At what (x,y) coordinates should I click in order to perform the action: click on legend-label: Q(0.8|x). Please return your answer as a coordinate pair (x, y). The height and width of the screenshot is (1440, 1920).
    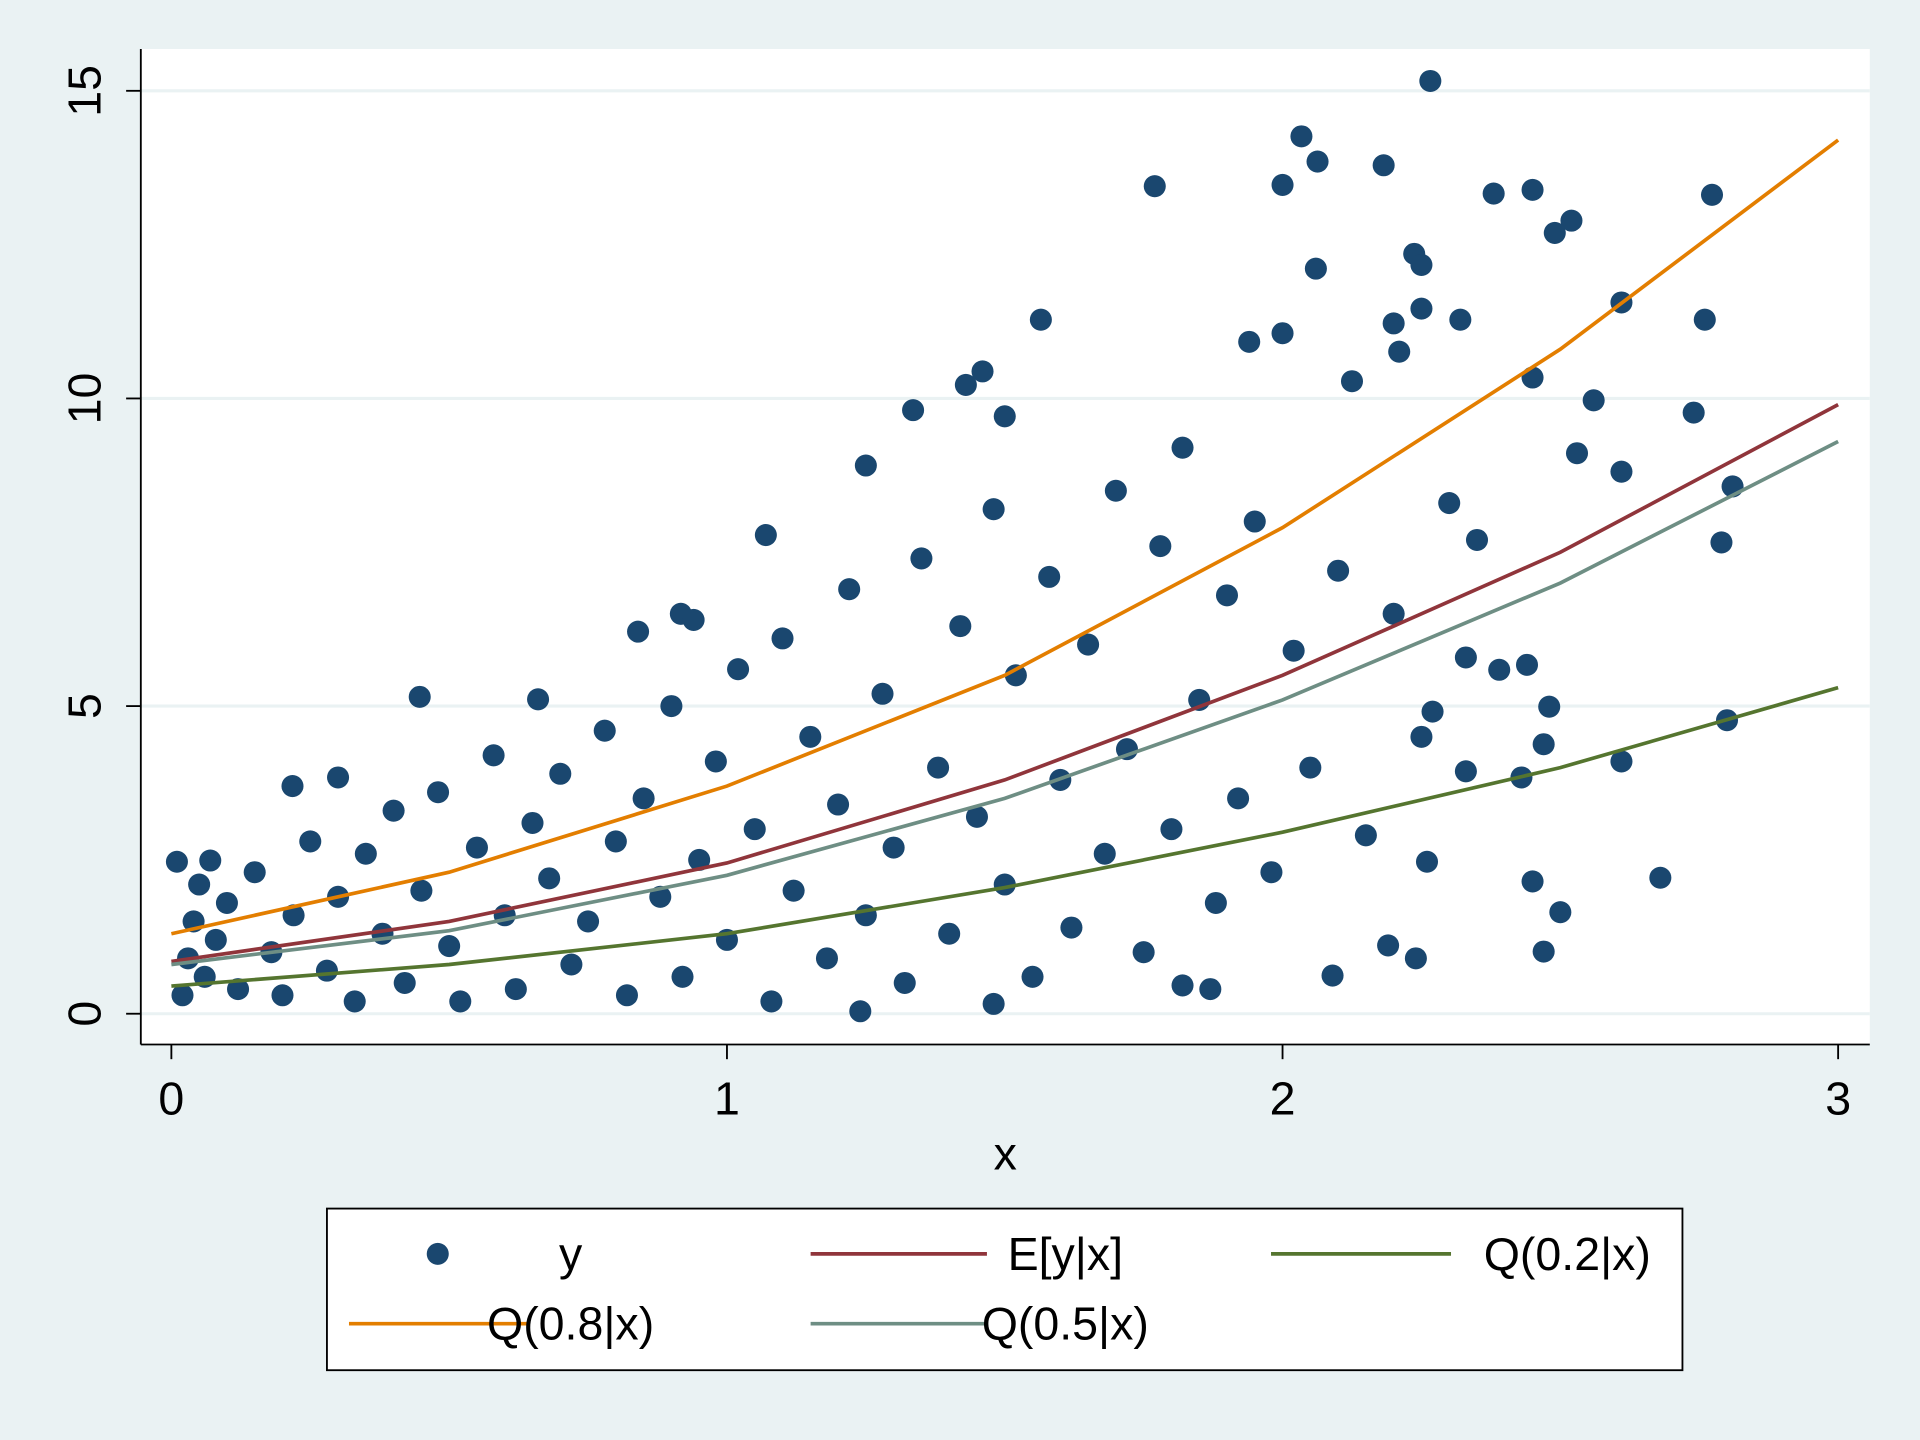
    Looking at the image, I should click on (570, 1324).